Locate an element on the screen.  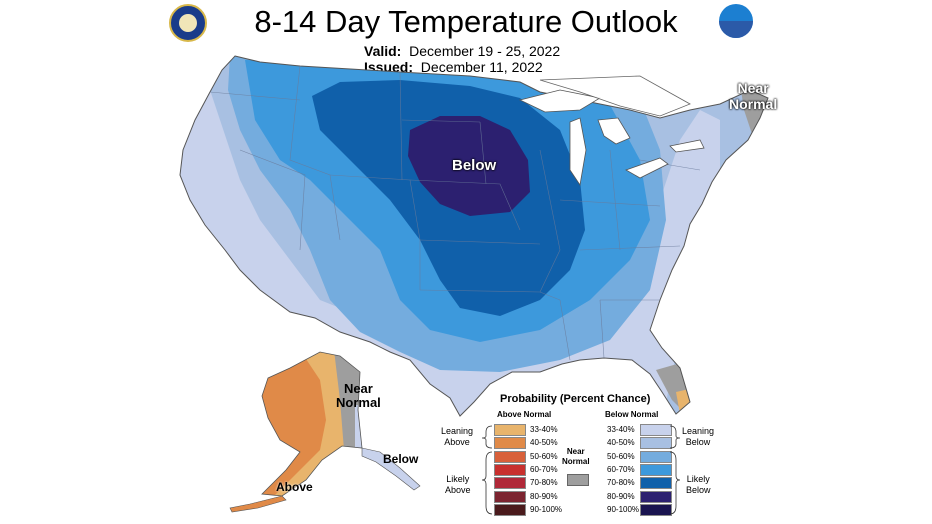
near-normal-ne-label: Near Normal is located at coordinates (753, 96).